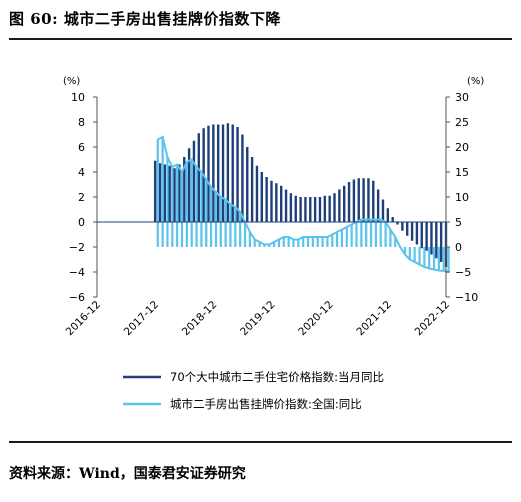  Describe the element at coordinates (258, 319) in the screenshot. I see `x-tick-label: 2019-12` at that location.